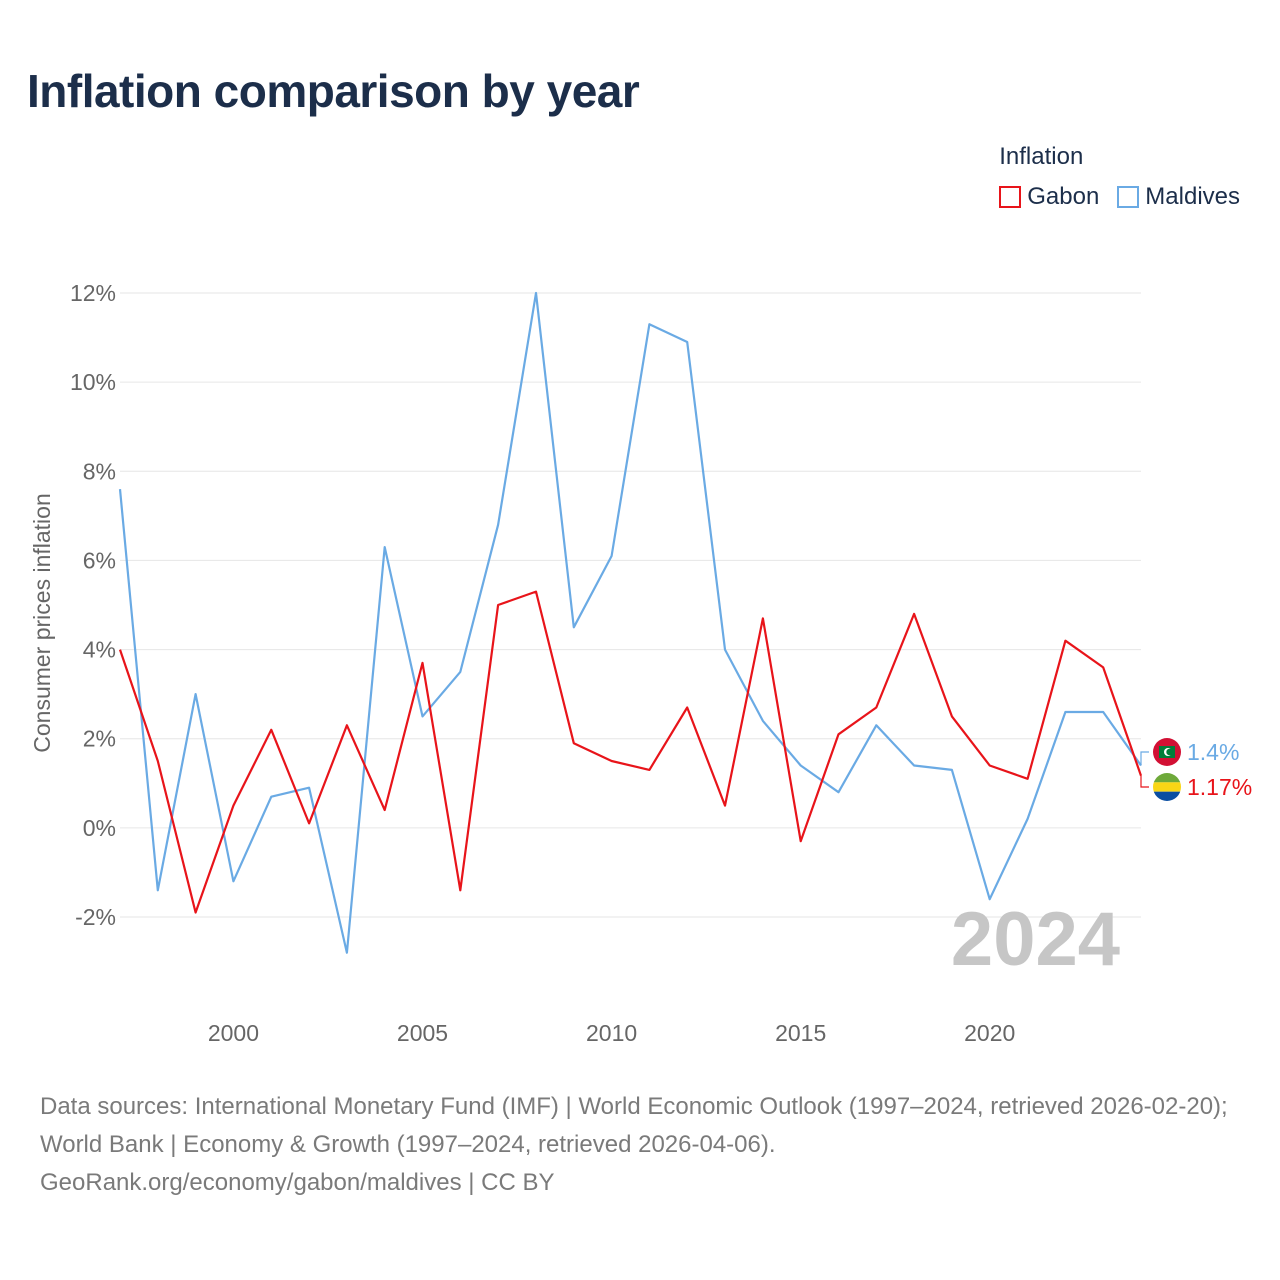 Image resolution: width=1280 pixels, height=1280 pixels. What do you see at coordinates (800, 1033) in the screenshot?
I see `x-tick-label: 2015` at bounding box center [800, 1033].